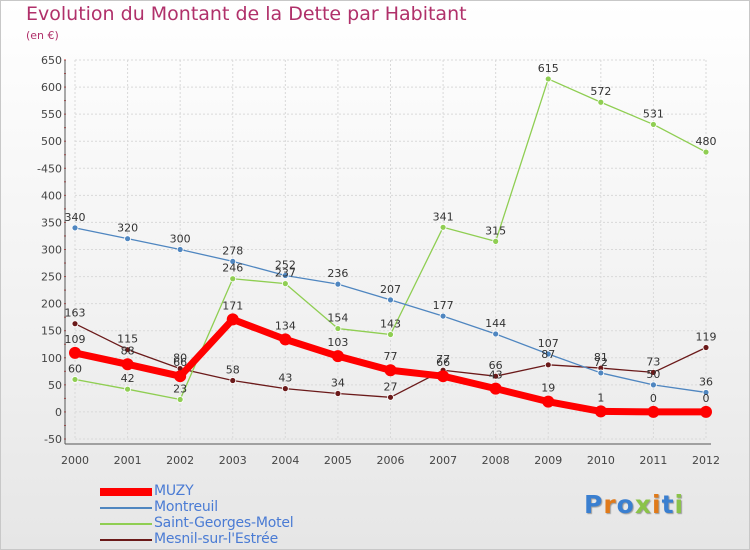  I want to click on data-label: 36, so click(706, 381).